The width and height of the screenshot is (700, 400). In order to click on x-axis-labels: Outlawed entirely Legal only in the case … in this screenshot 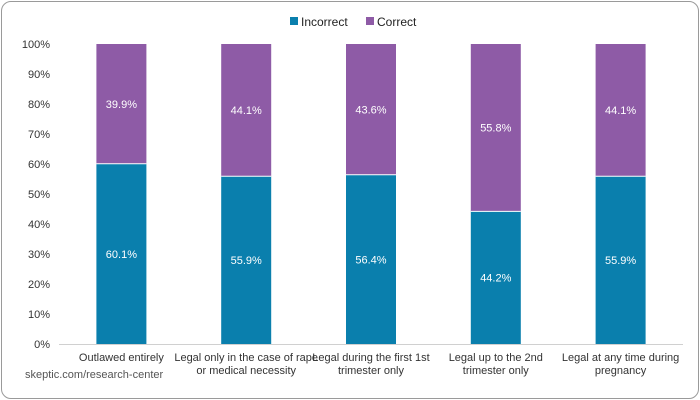, I will do `click(379, 364)`.